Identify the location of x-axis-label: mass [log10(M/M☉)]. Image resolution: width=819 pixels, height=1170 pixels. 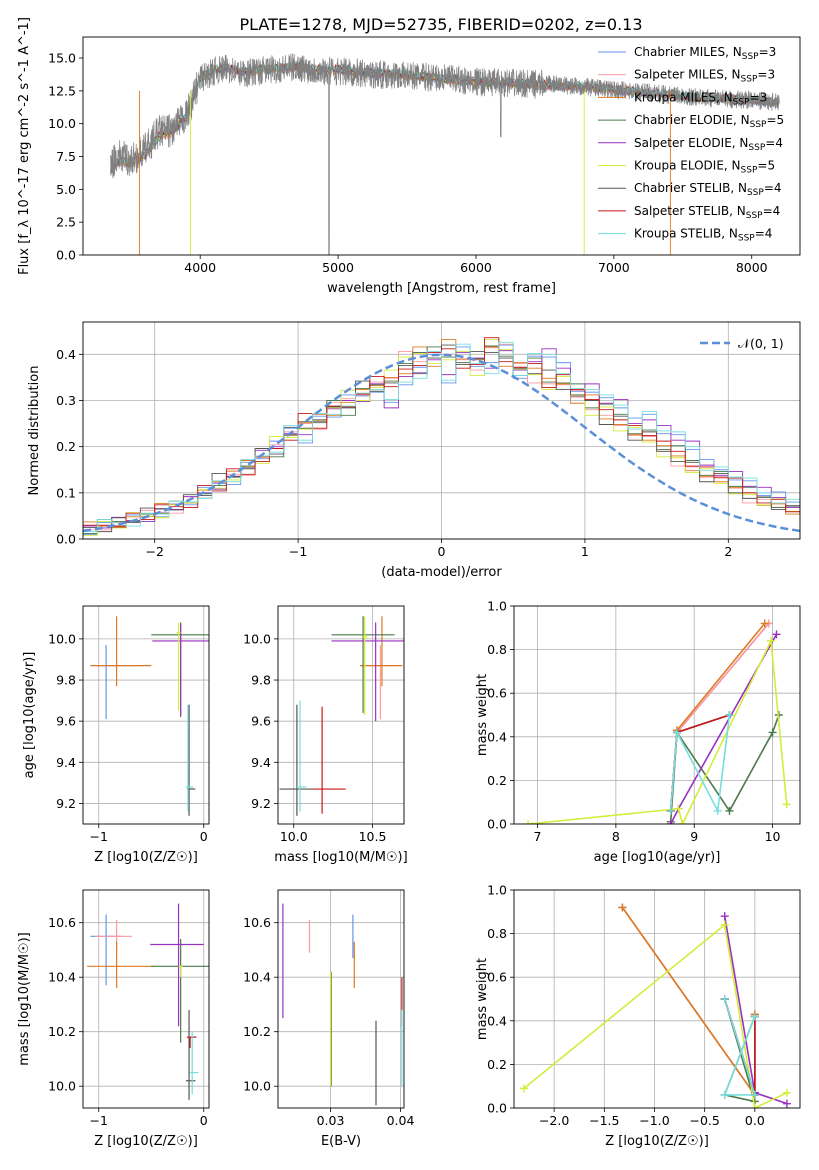
(340, 857).